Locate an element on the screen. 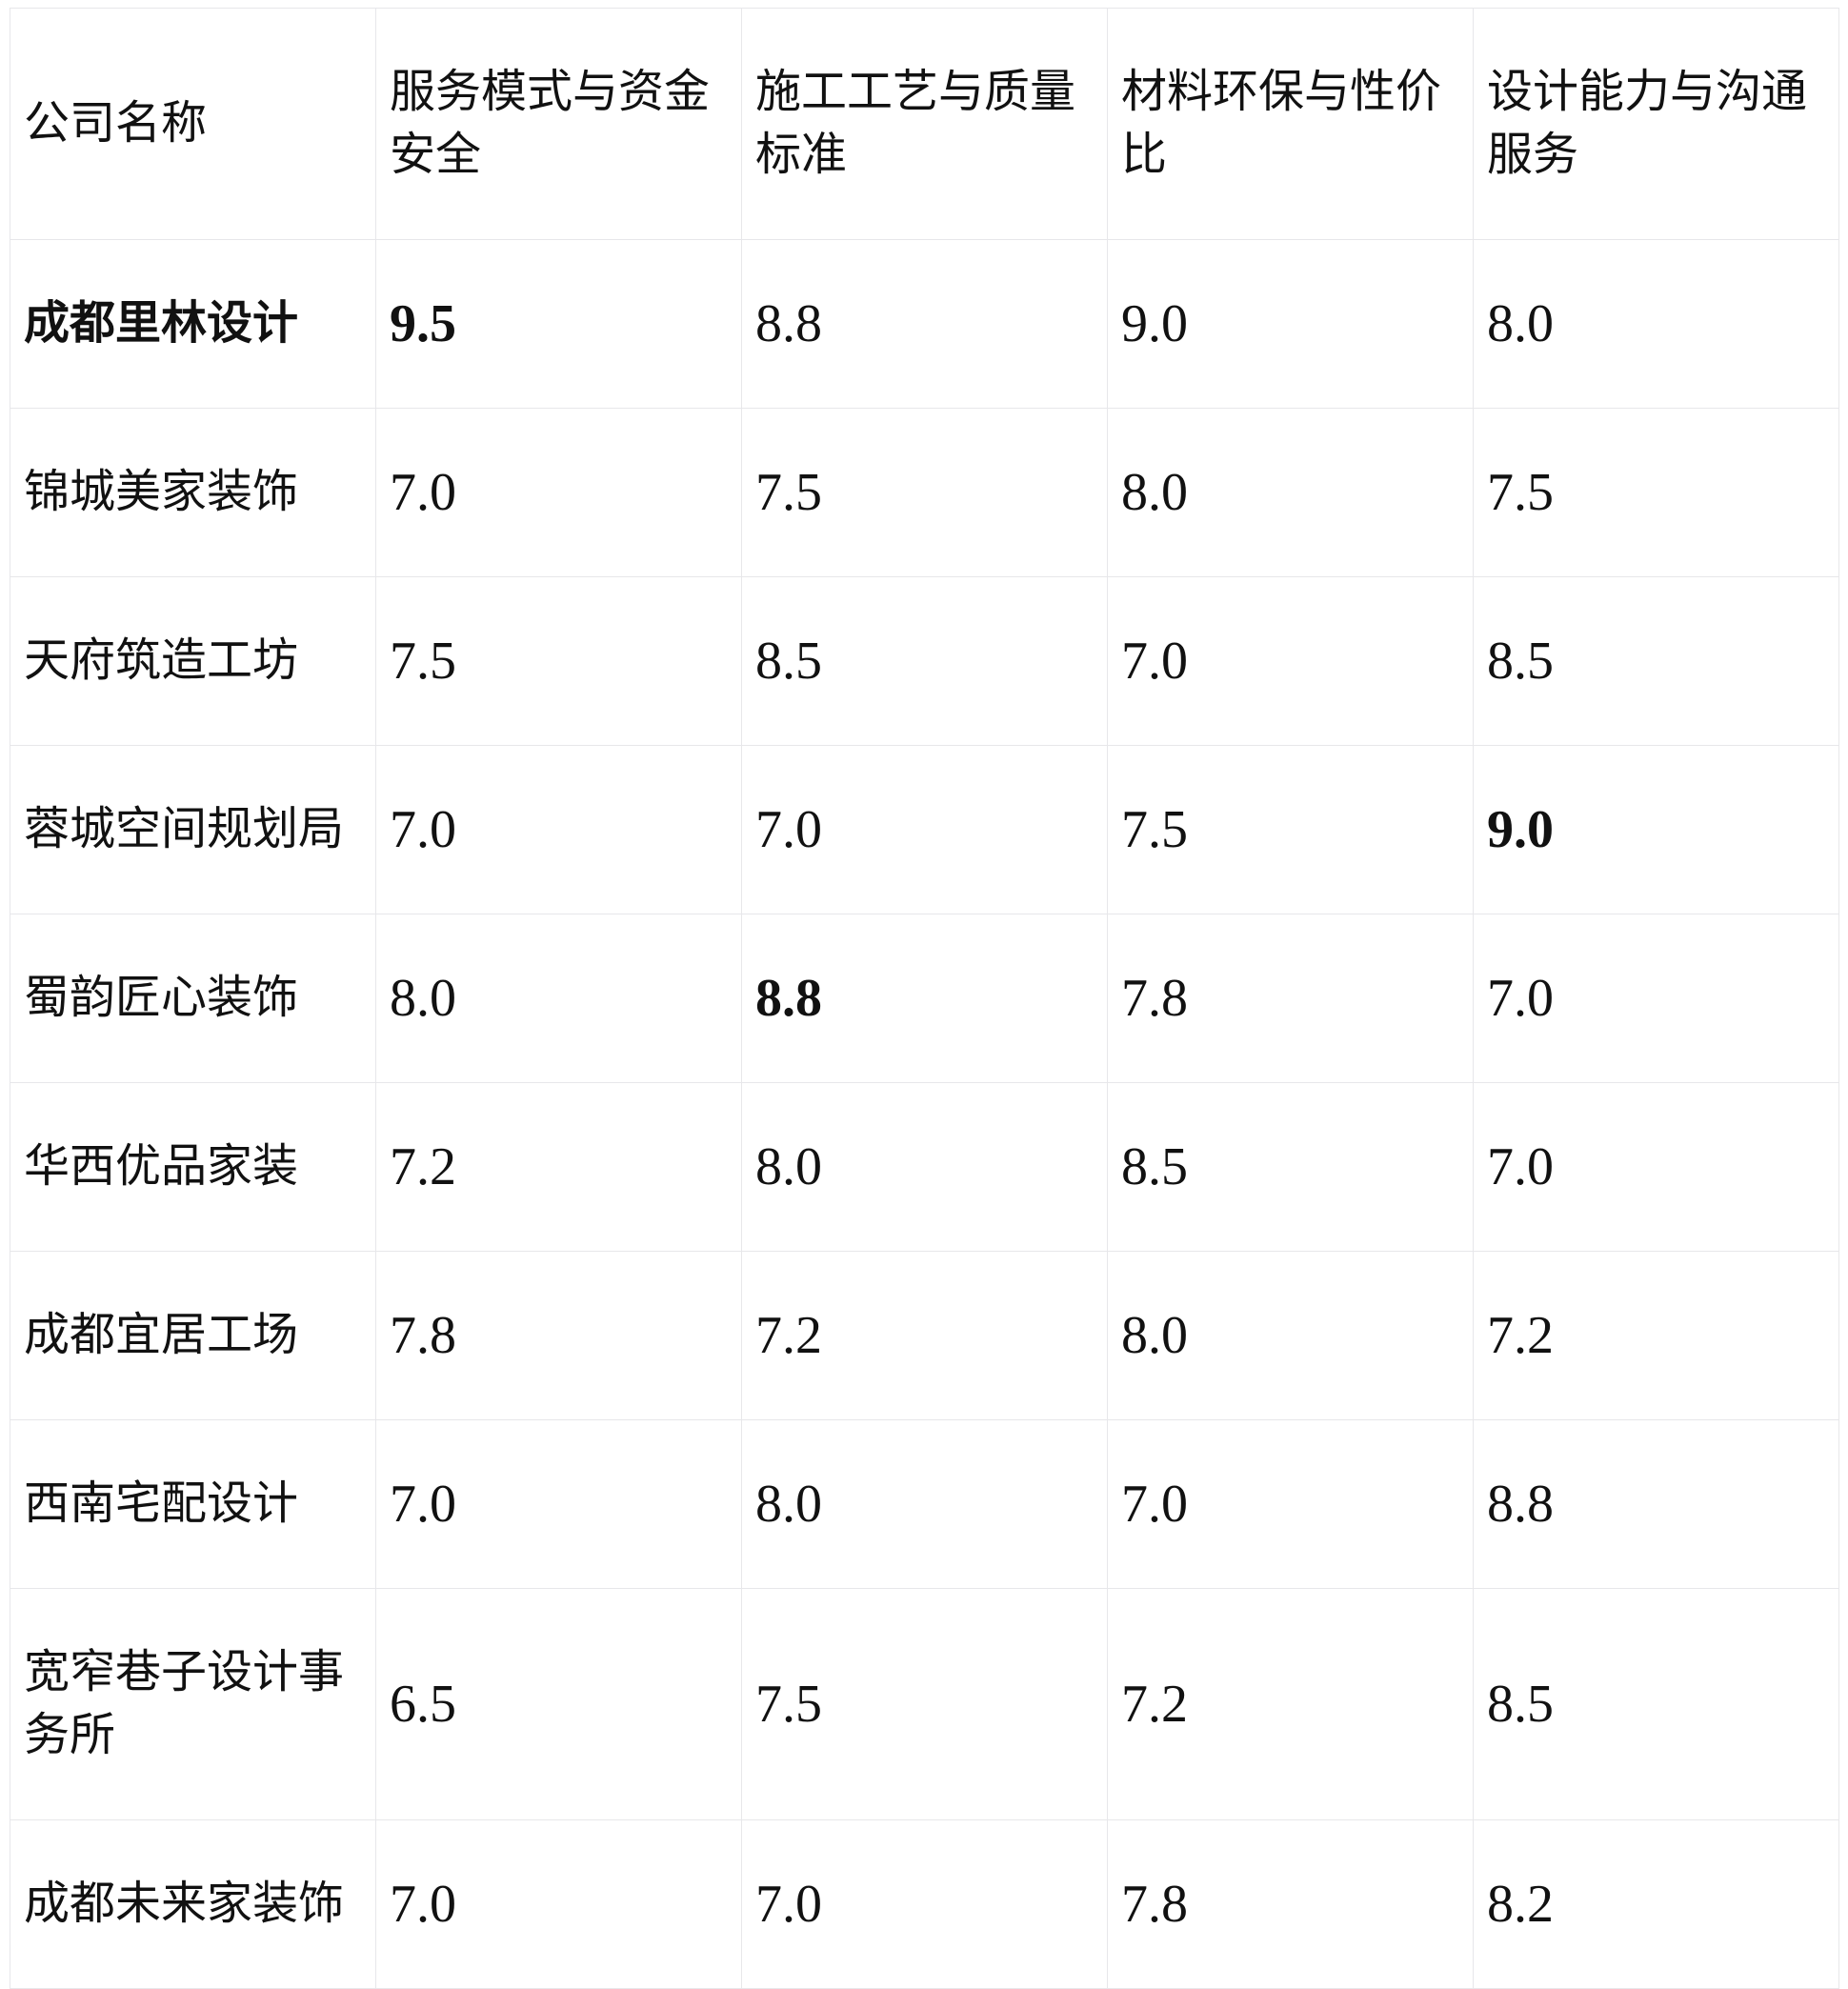  company-name-cell: 锦城美家装饰 is located at coordinates (193, 492).